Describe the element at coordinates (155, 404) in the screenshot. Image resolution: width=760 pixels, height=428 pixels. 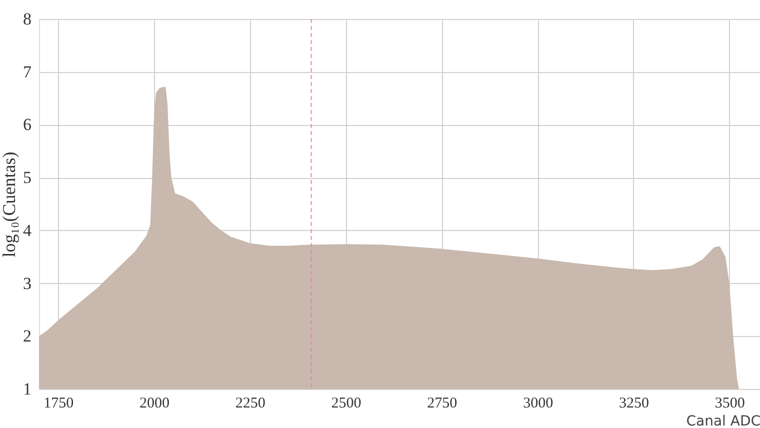
I see `x-tick-label: 2000` at that location.